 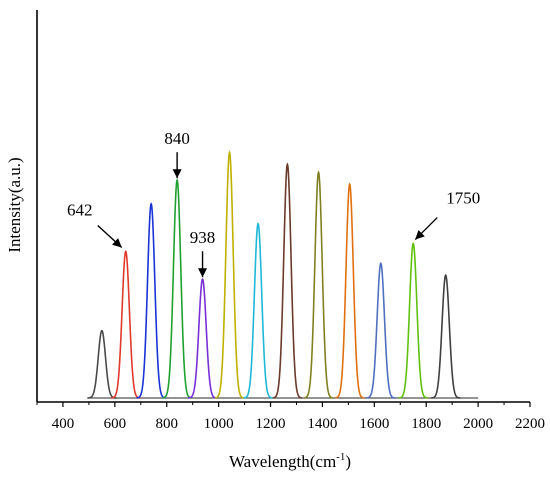 I want to click on x-tick-label: 2200, so click(x=530, y=424).